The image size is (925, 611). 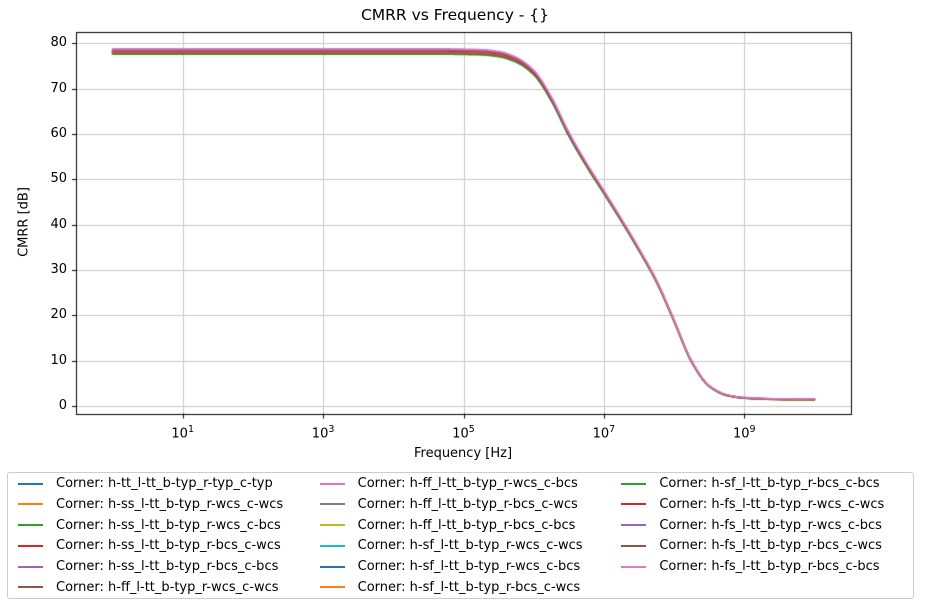 I want to click on legend-item: Corner: h-ff_l-tt_b-typ_r-wcs_c-wcs, so click(x=159, y=587).